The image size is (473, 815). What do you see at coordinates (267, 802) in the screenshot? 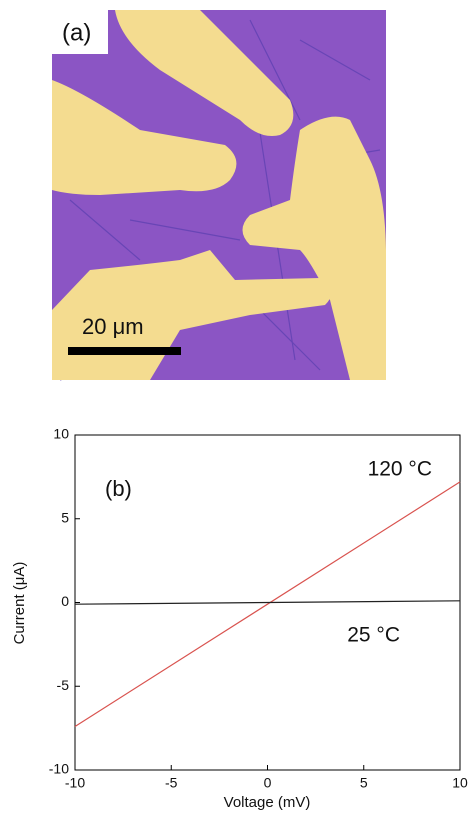
I see `x-axis-label: Voltage (mV)` at bounding box center [267, 802].